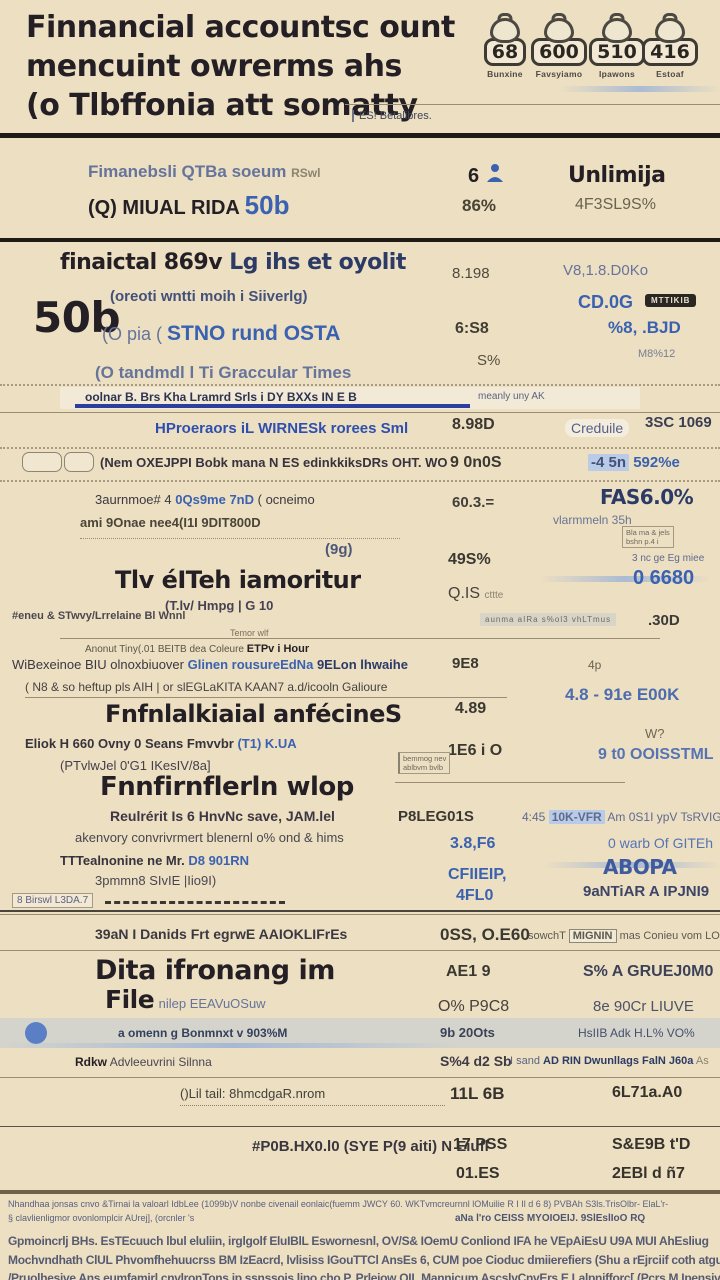 Image resolution: width=720 pixels, height=1280 pixels. I want to click on row7-mid: Q.IS cttte, so click(475, 594).